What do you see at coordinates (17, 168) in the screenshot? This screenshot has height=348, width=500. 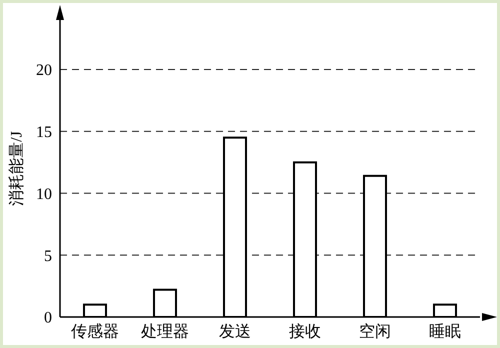 I see `y-axis-title: 消耗能量/J` at bounding box center [17, 168].